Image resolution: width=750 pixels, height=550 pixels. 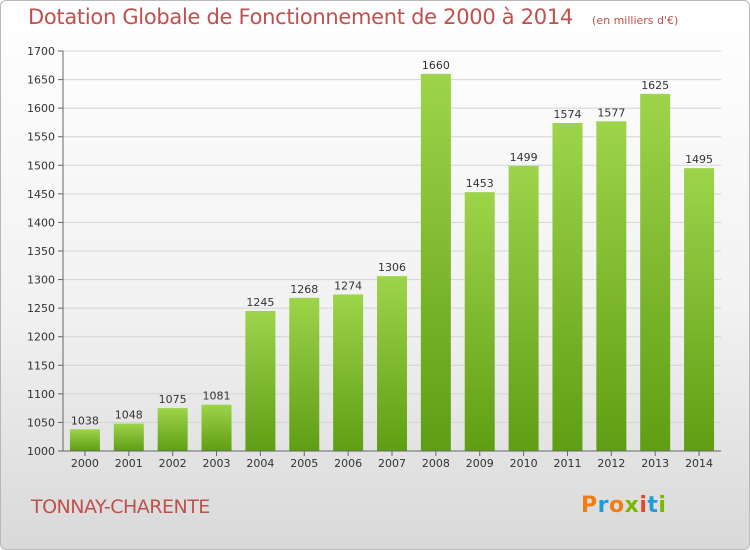 What do you see at coordinates (173, 463) in the screenshot?
I see `x-tick-label: 2002` at bounding box center [173, 463].